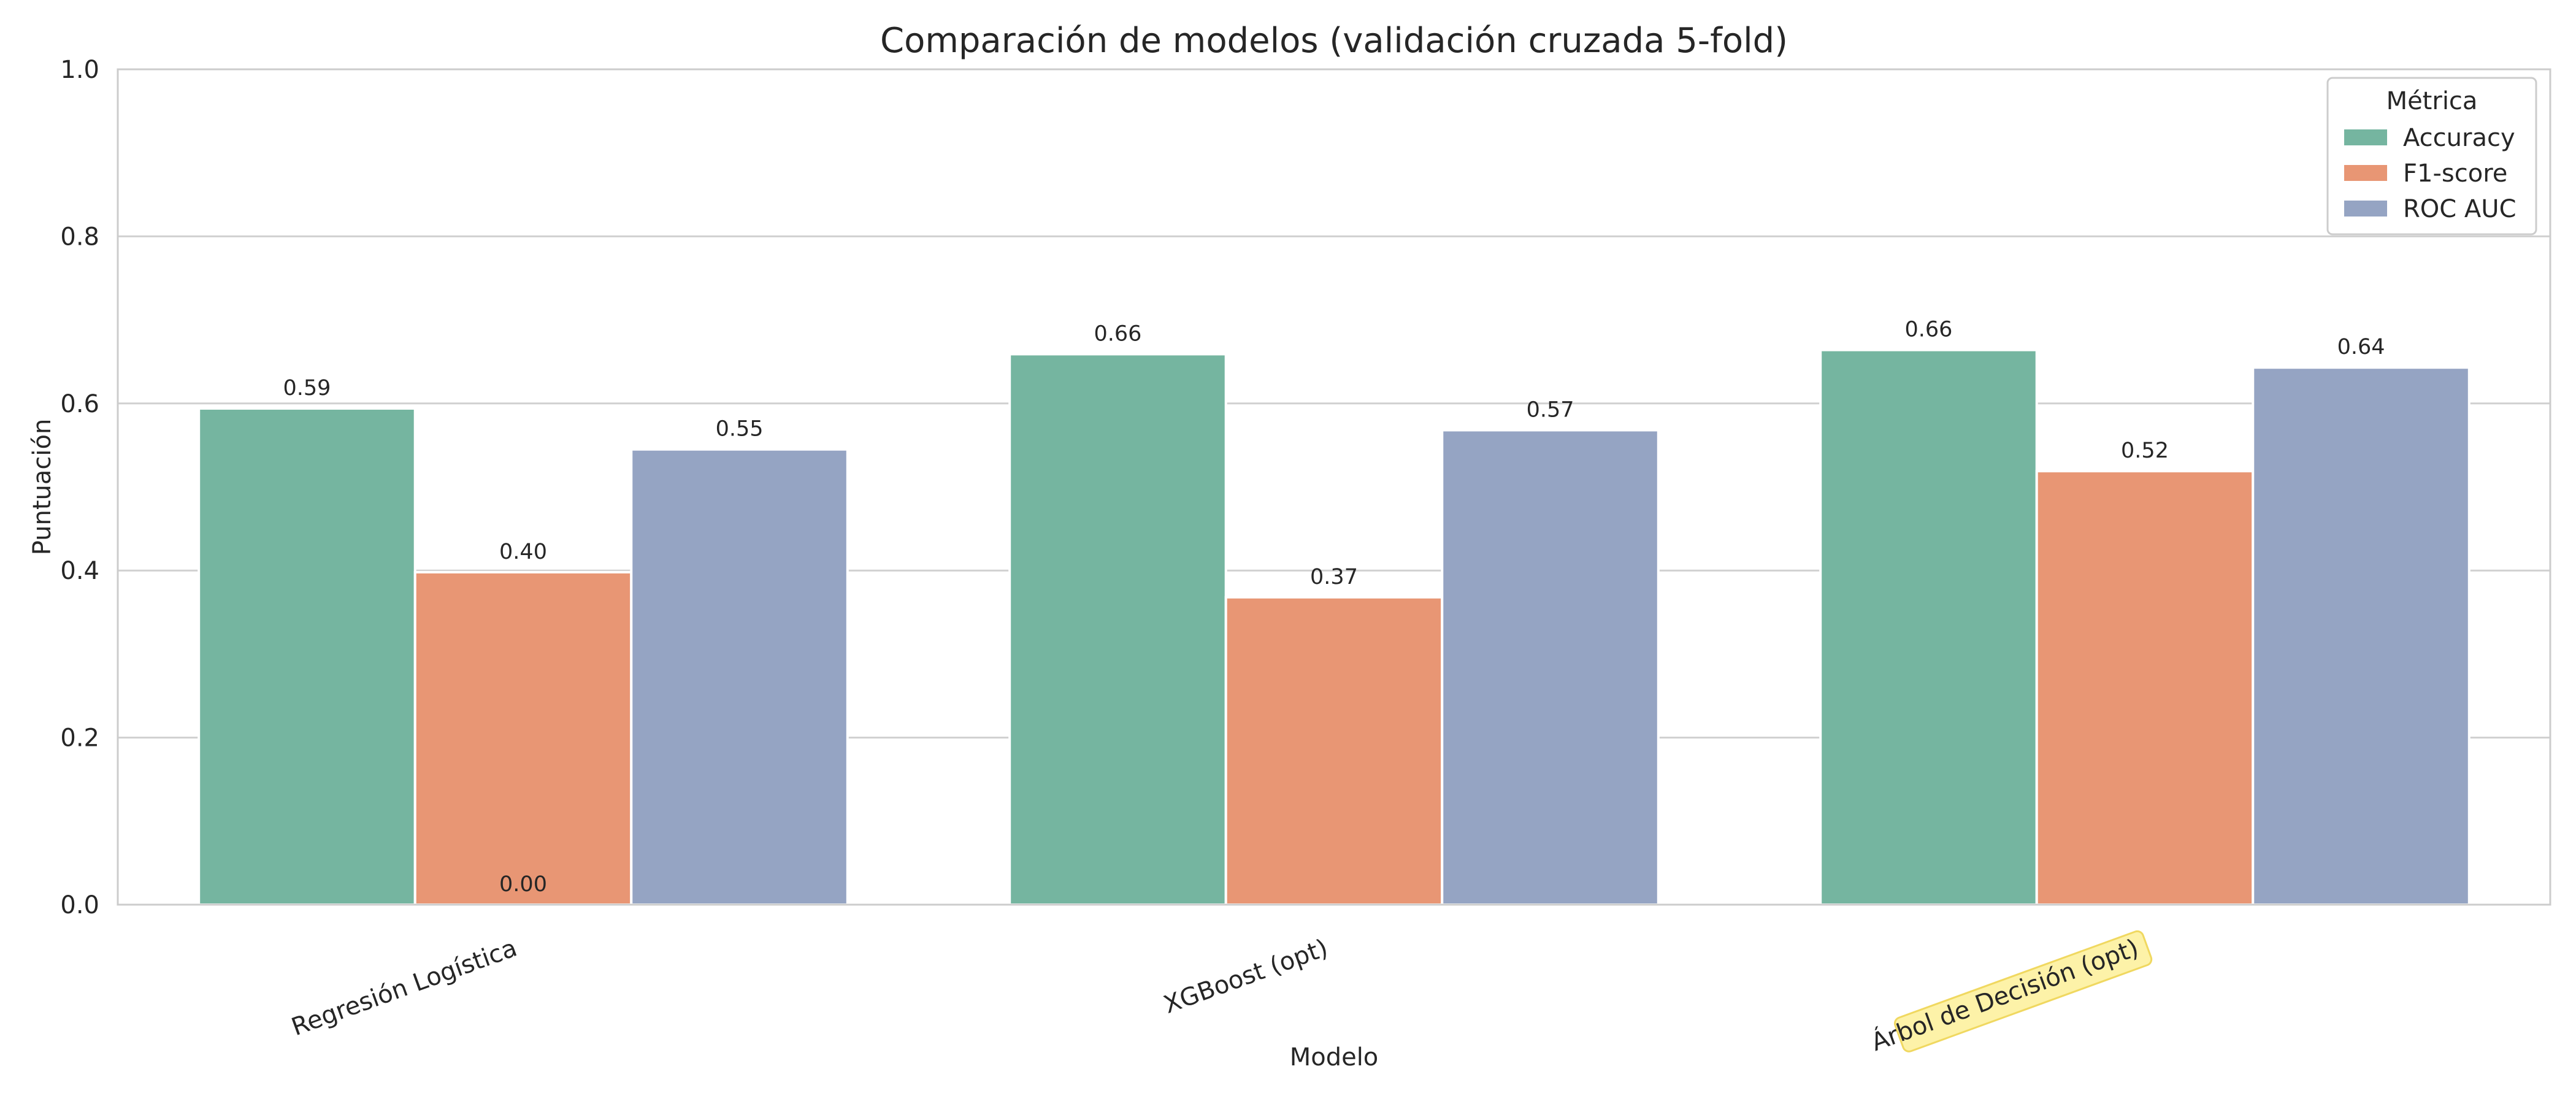  I want to click on legend-label-f1-score: F1-score, so click(2455, 173).